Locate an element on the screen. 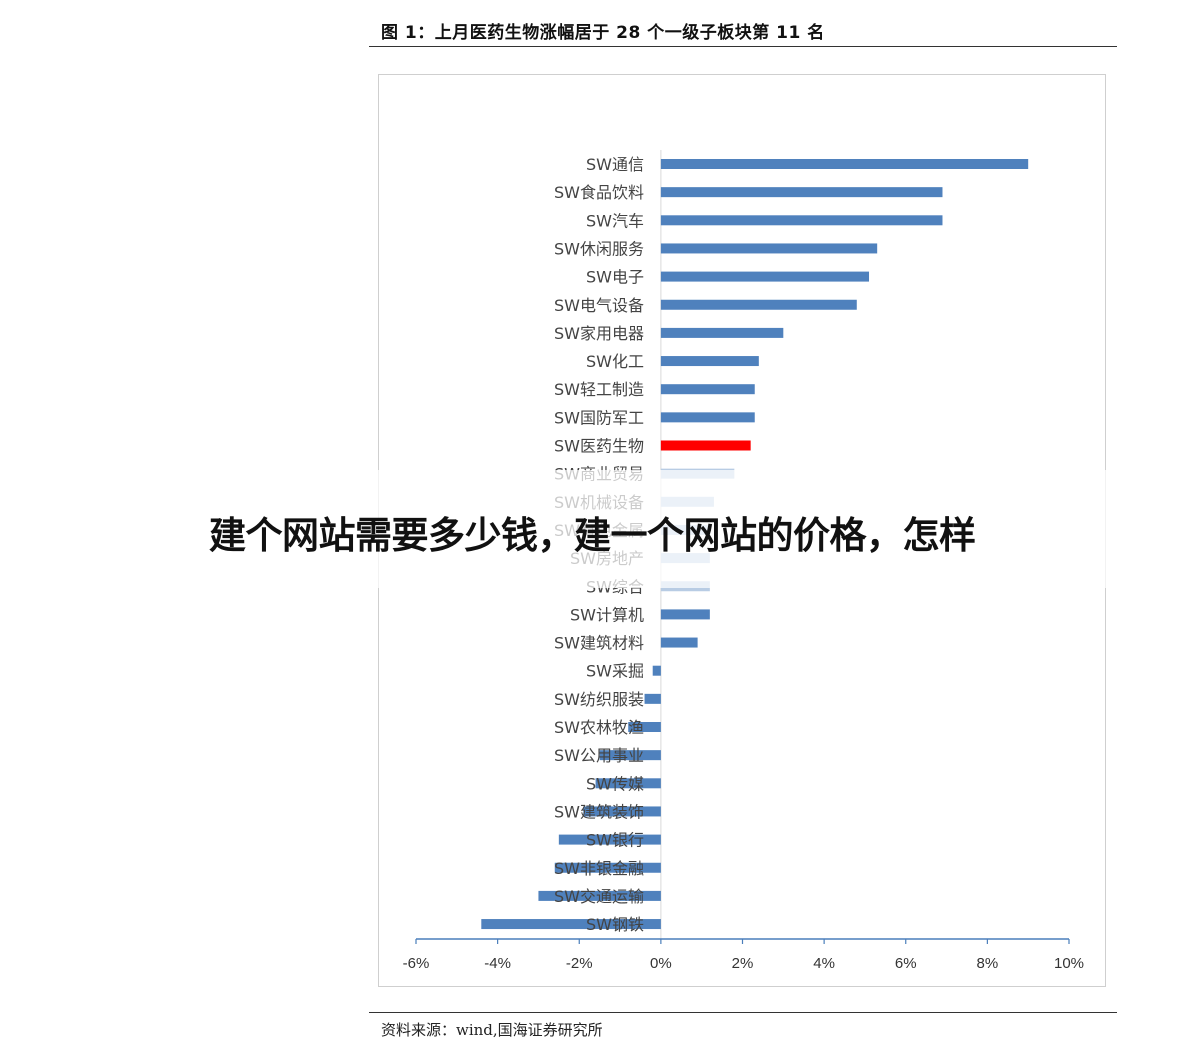  bottom-rule is located at coordinates (743, 1012).